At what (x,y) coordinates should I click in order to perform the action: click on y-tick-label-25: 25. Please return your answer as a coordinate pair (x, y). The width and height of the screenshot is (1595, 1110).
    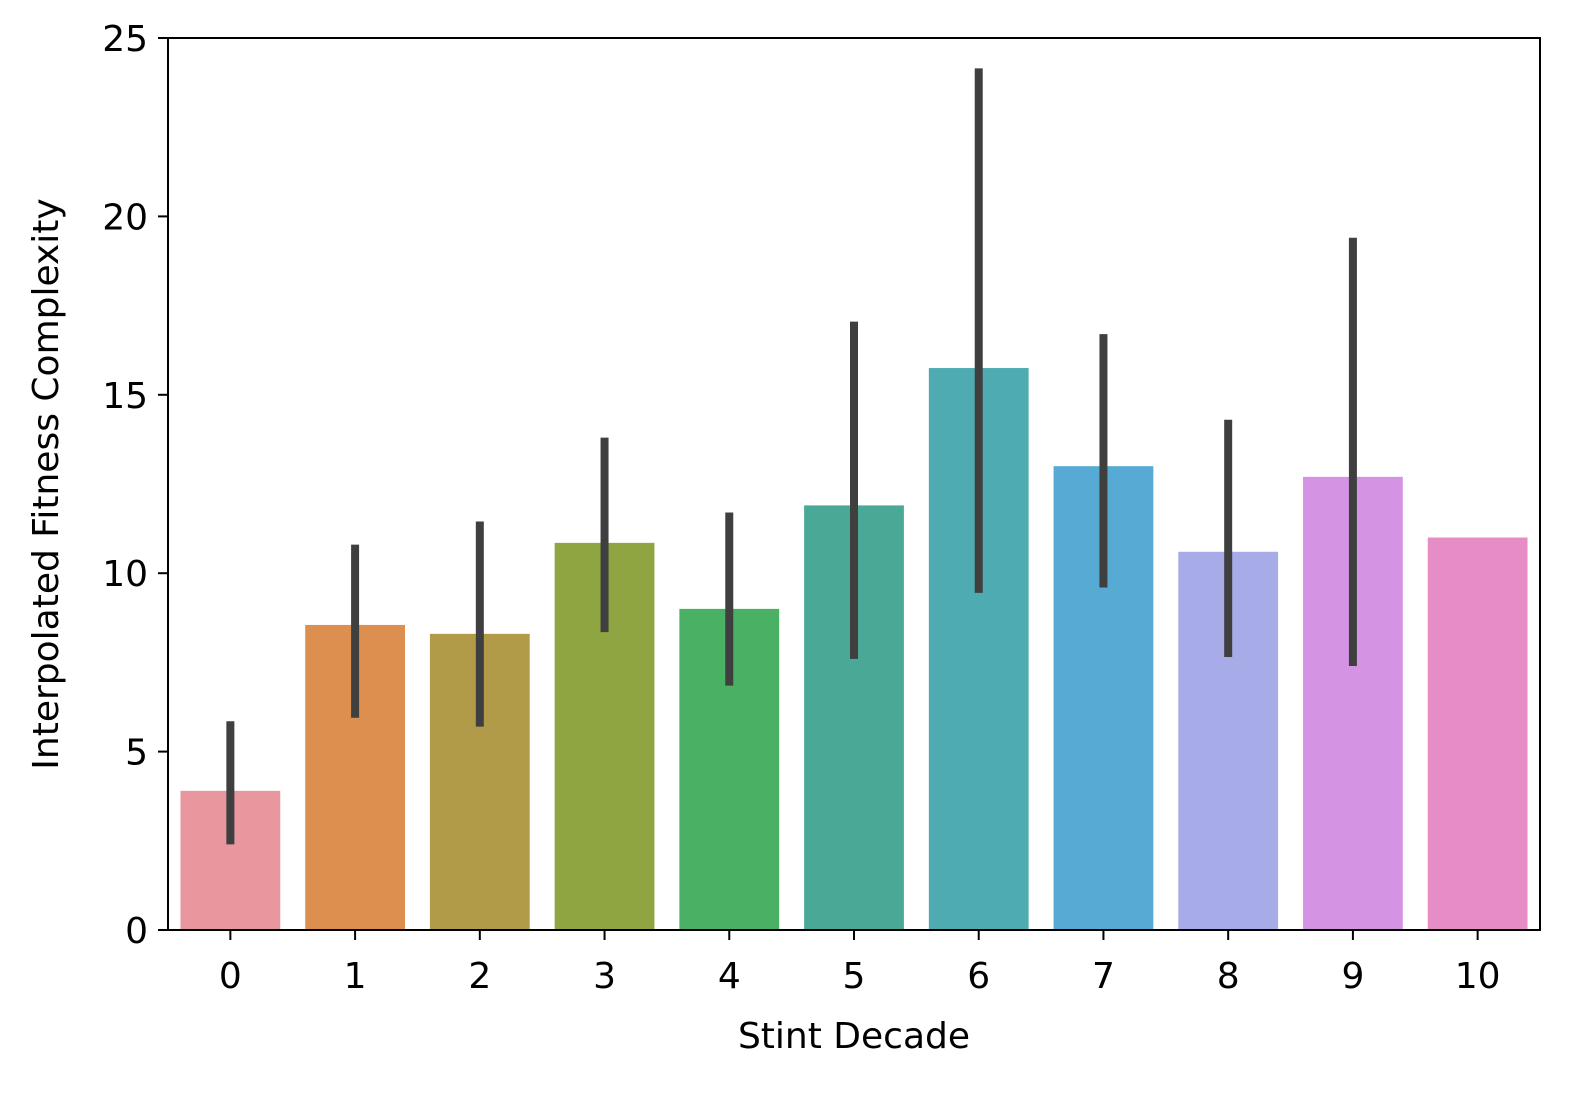
    Looking at the image, I should click on (125, 39).